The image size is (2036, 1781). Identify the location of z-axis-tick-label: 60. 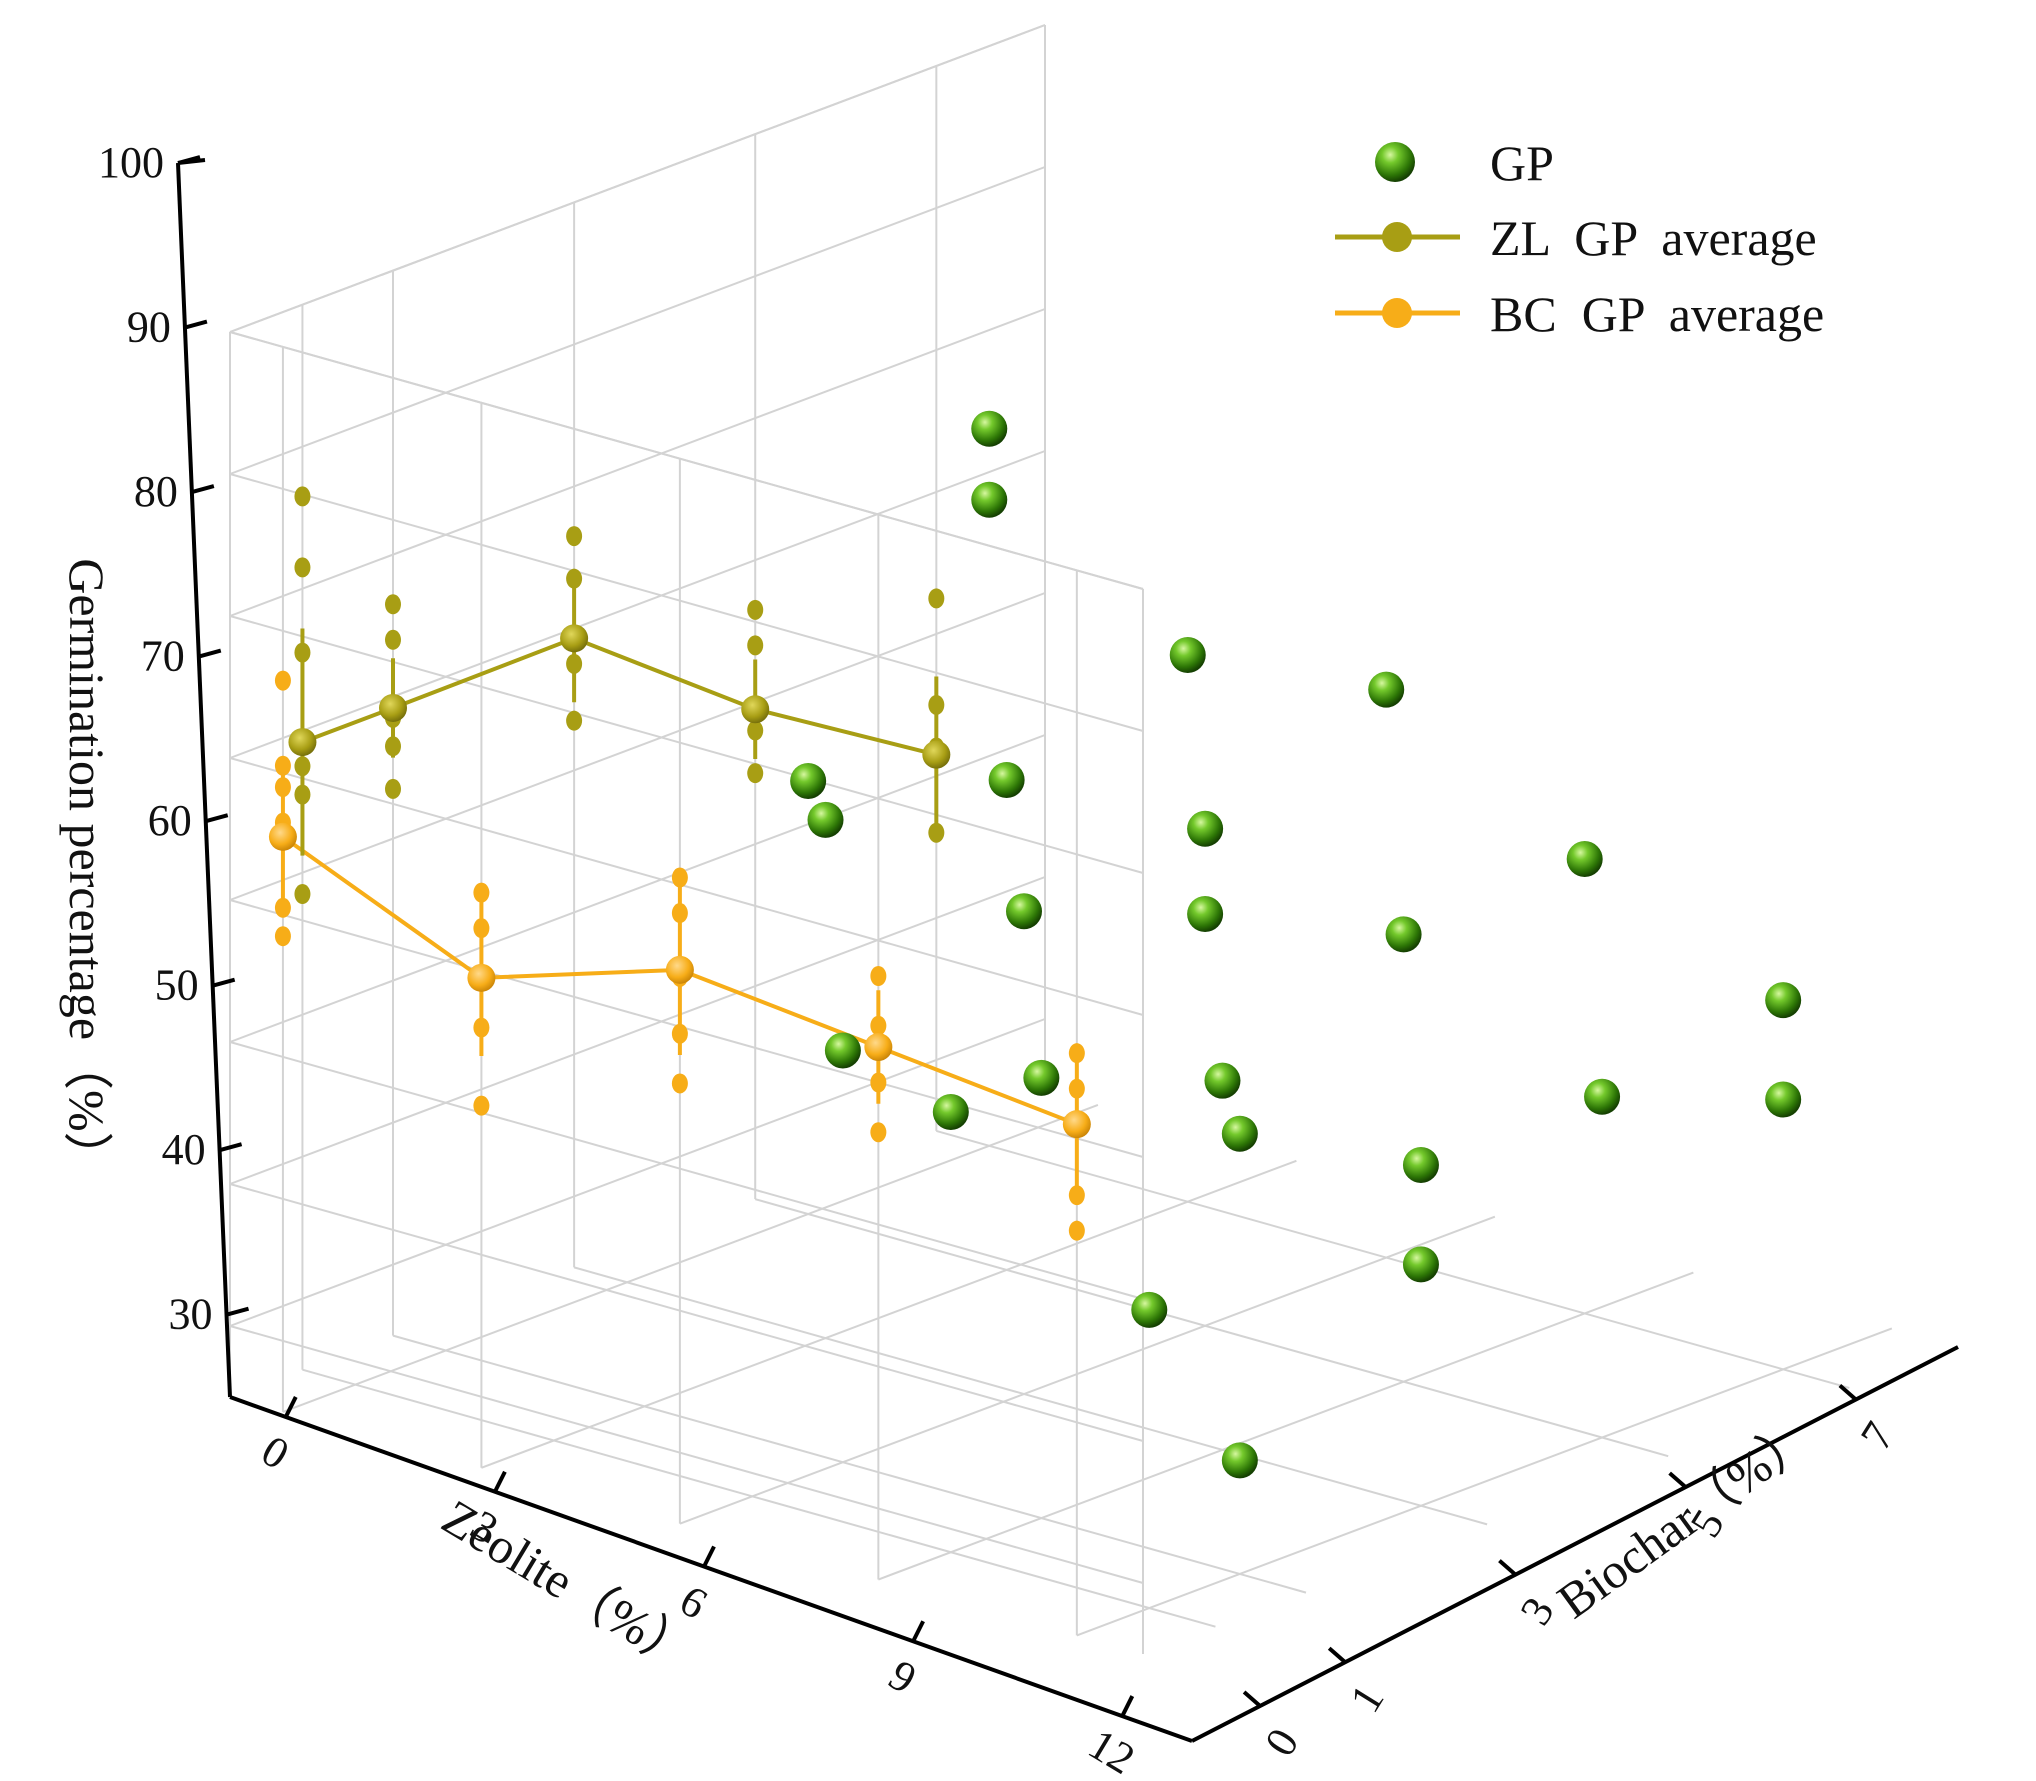
(170, 820).